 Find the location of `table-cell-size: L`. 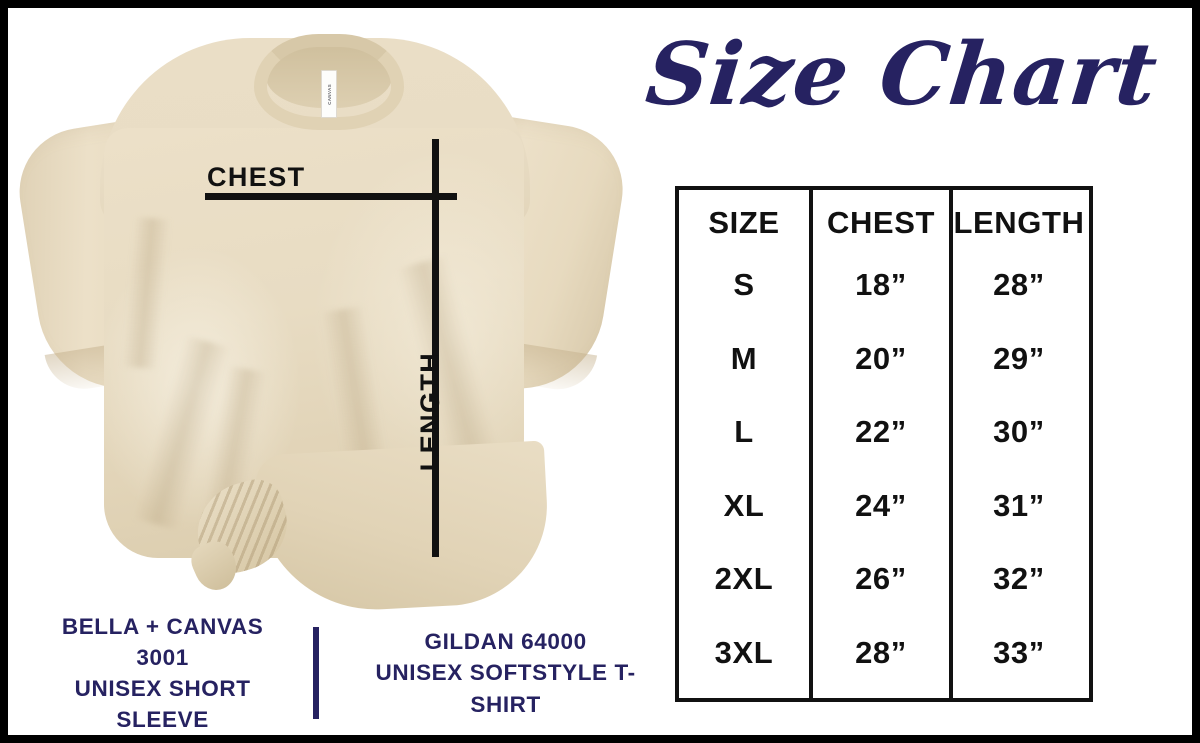

table-cell-size: L is located at coordinates (744, 432).